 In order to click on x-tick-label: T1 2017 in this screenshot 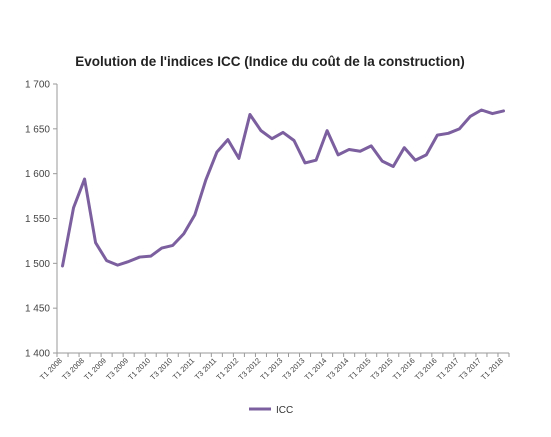, I will do `click(448, 369)`.